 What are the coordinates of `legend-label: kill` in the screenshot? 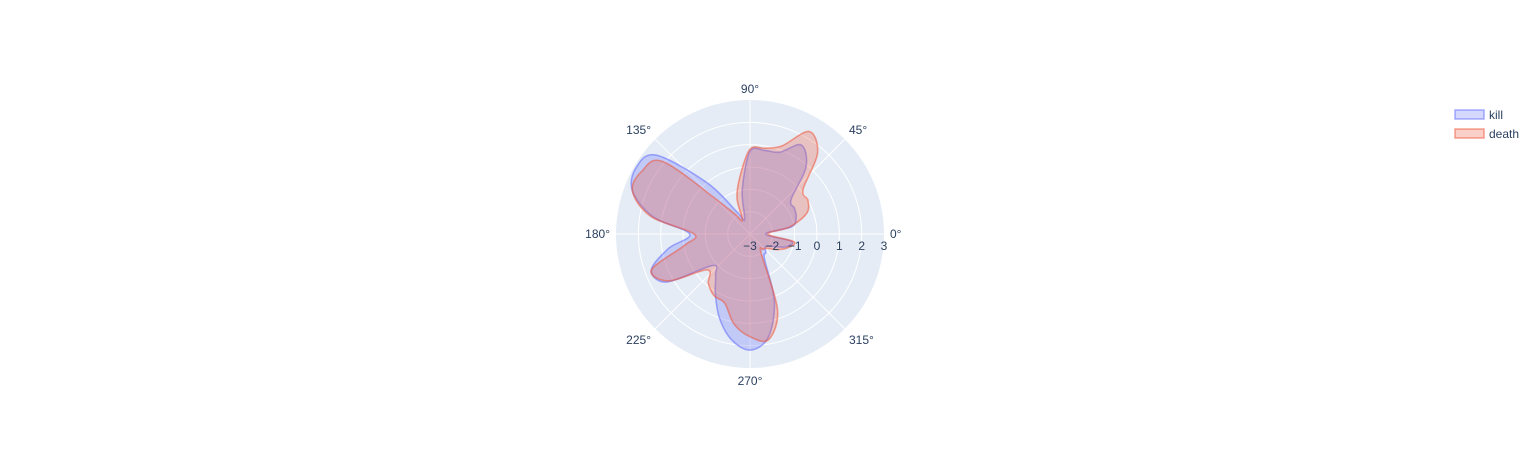 It's located at (1496, 115).